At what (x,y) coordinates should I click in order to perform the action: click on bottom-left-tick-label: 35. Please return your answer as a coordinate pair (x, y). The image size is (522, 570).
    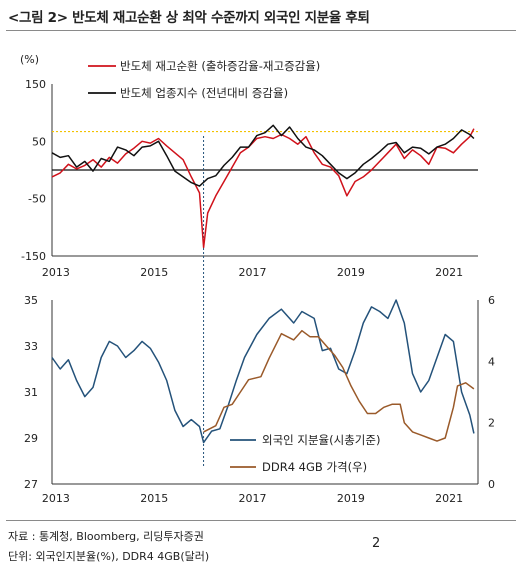
    Looking at the image, I should click on (31, 300).